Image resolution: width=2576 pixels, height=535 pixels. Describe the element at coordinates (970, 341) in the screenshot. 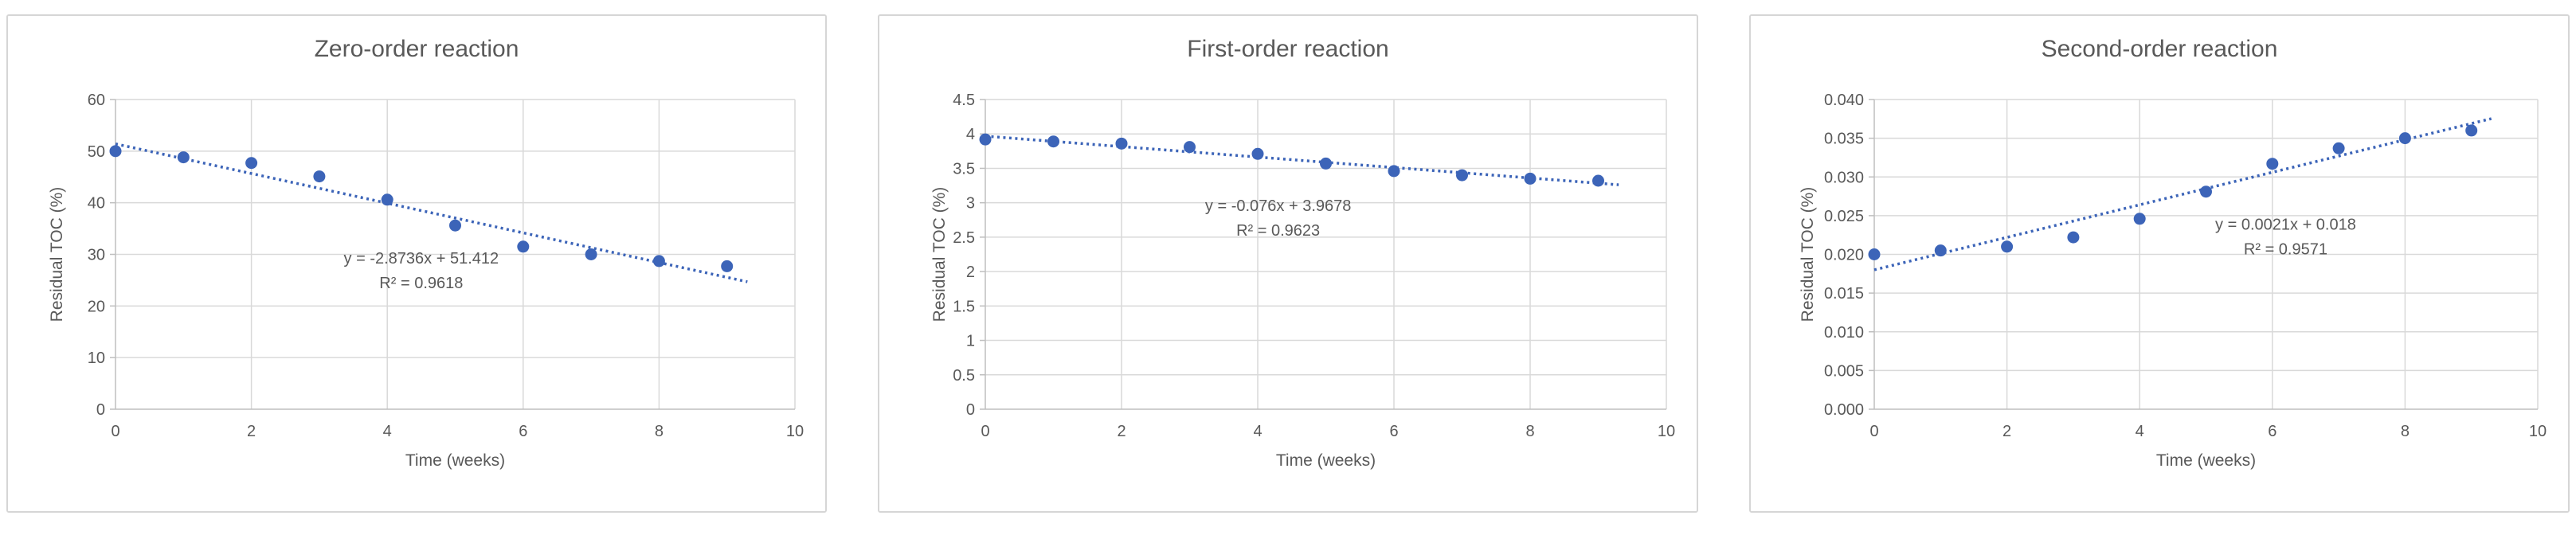

I see `y-tick-label: 1` at that location.